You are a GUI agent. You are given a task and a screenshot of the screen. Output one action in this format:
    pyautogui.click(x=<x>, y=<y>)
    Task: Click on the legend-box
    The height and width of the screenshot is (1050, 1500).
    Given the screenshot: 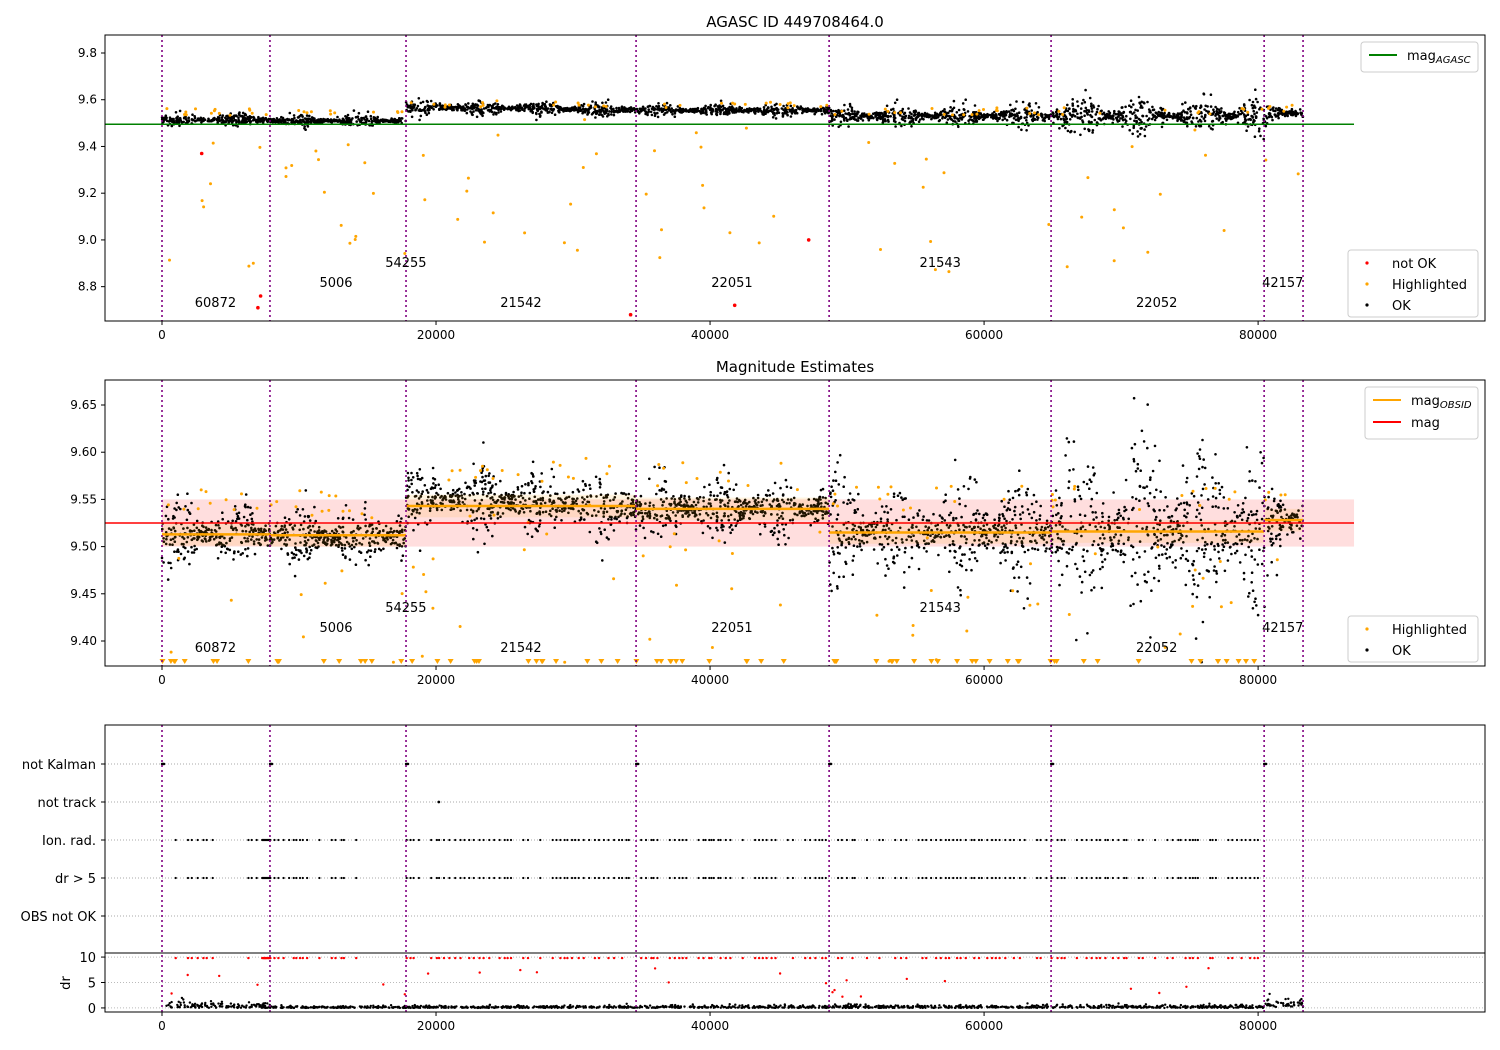 What is the action you would take?
    pyautogui.click(x=1419, y=57)
    